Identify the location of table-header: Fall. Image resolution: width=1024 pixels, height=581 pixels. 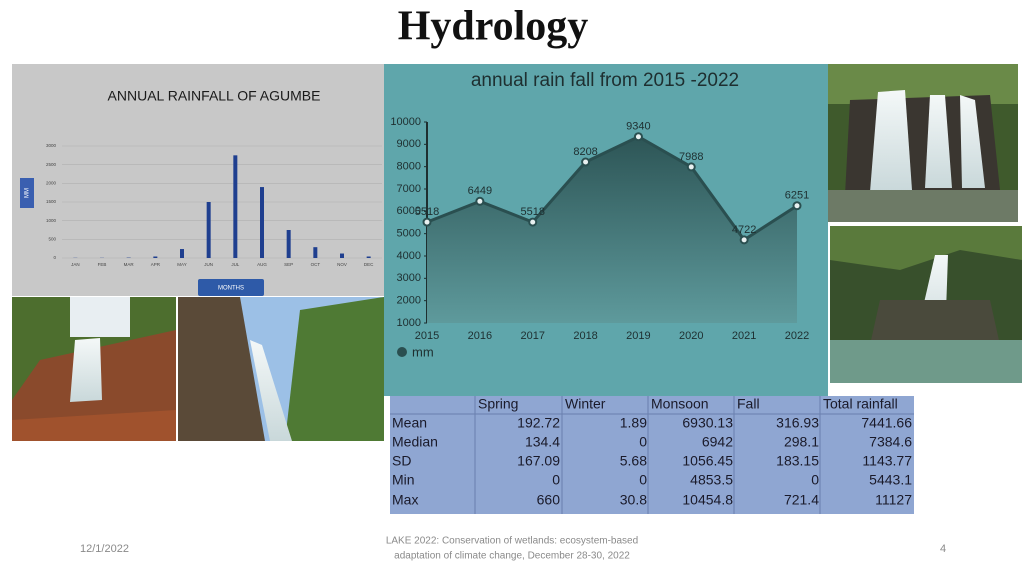
(748, 404).